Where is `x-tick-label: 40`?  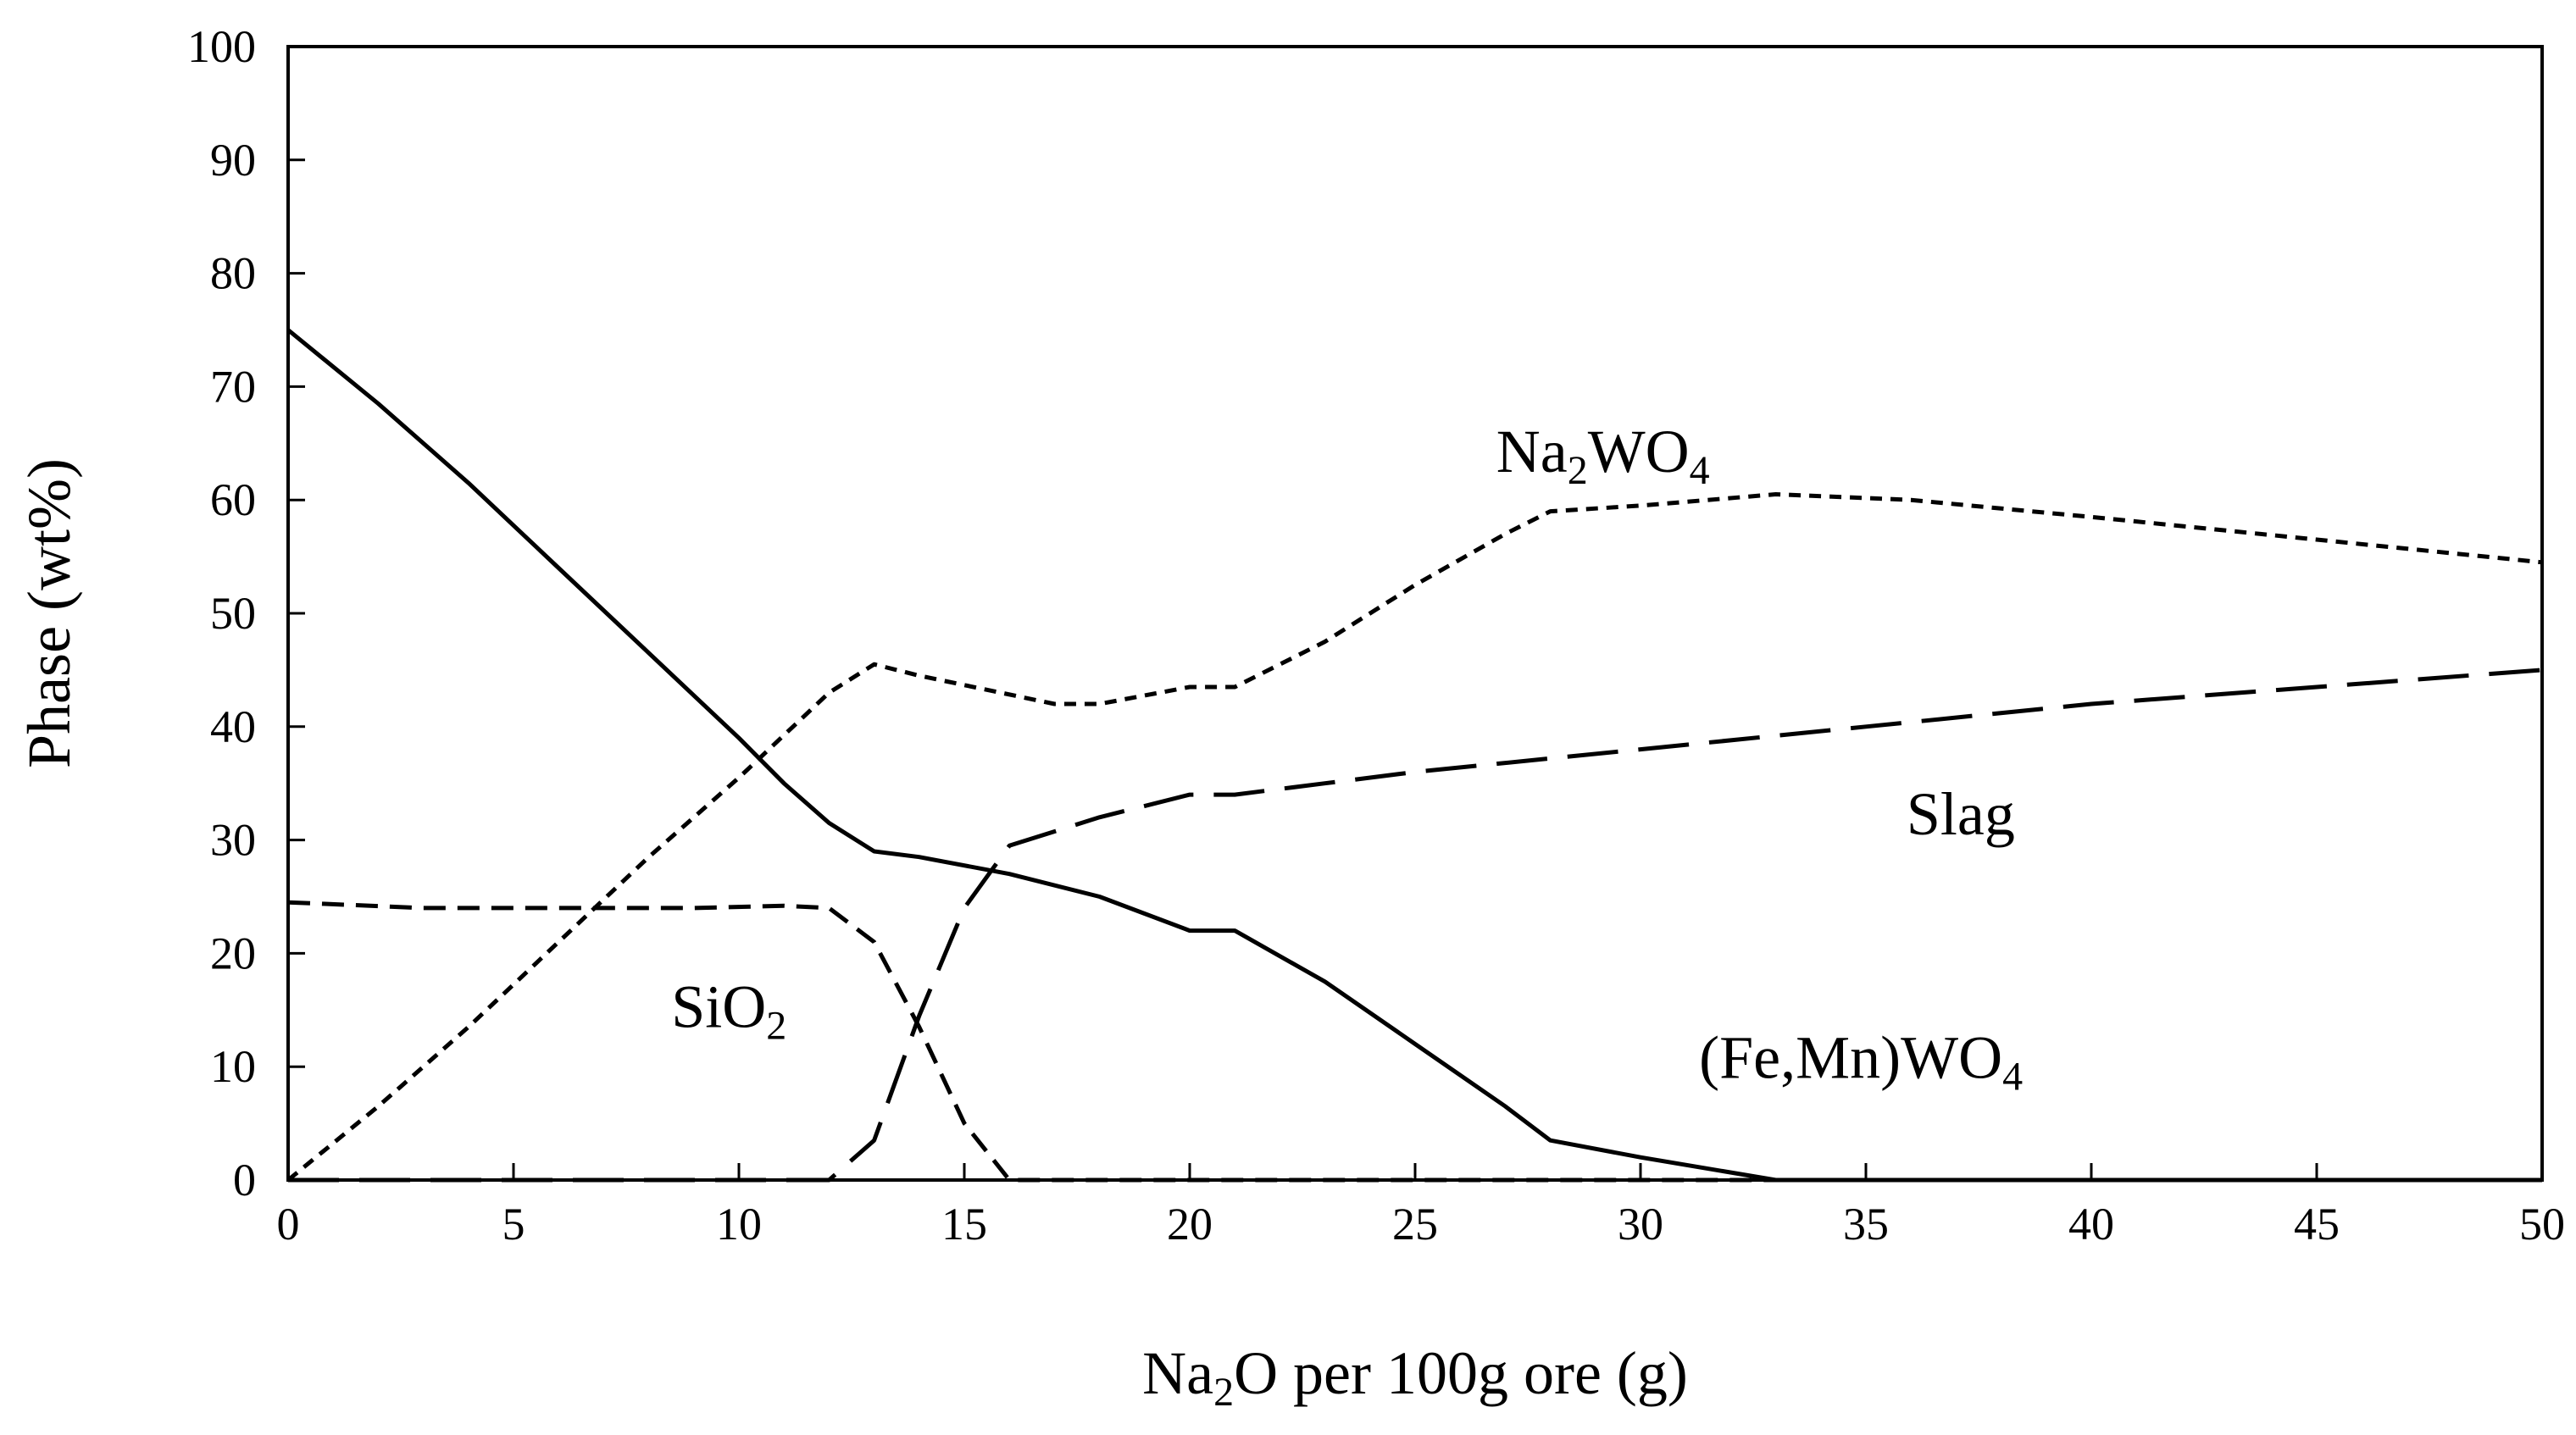 x-tick-label: 40 is located at coordinates (2091, 1224).